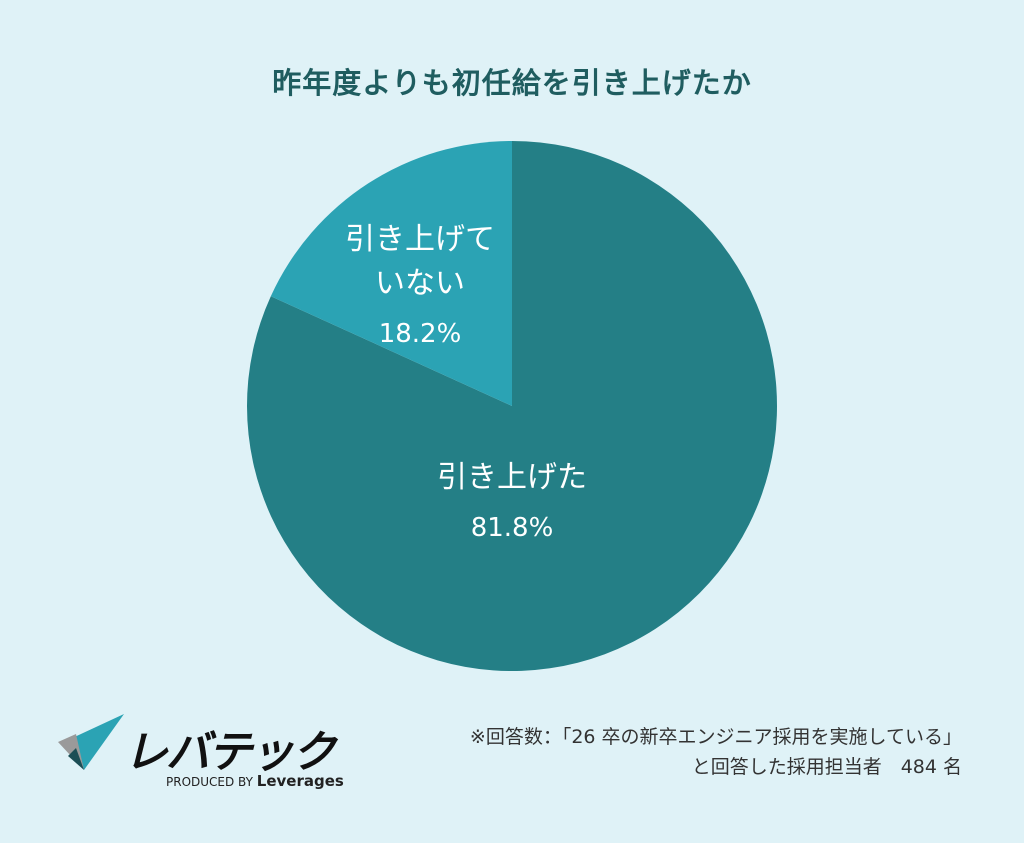 This screenshot has height=843, width=1024. What do you see at coordinates (209, 782) in the screenshot?
I see `logo-sub-prefix: PRODUCED BY` at bounding box center [209, 782].